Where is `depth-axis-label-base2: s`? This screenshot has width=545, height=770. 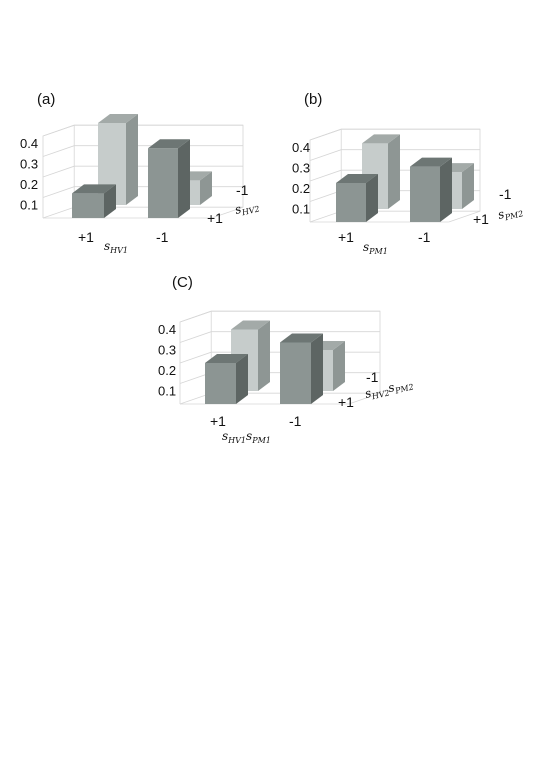 depth-axis-label-base2: s is located at coordinates (391, 387).